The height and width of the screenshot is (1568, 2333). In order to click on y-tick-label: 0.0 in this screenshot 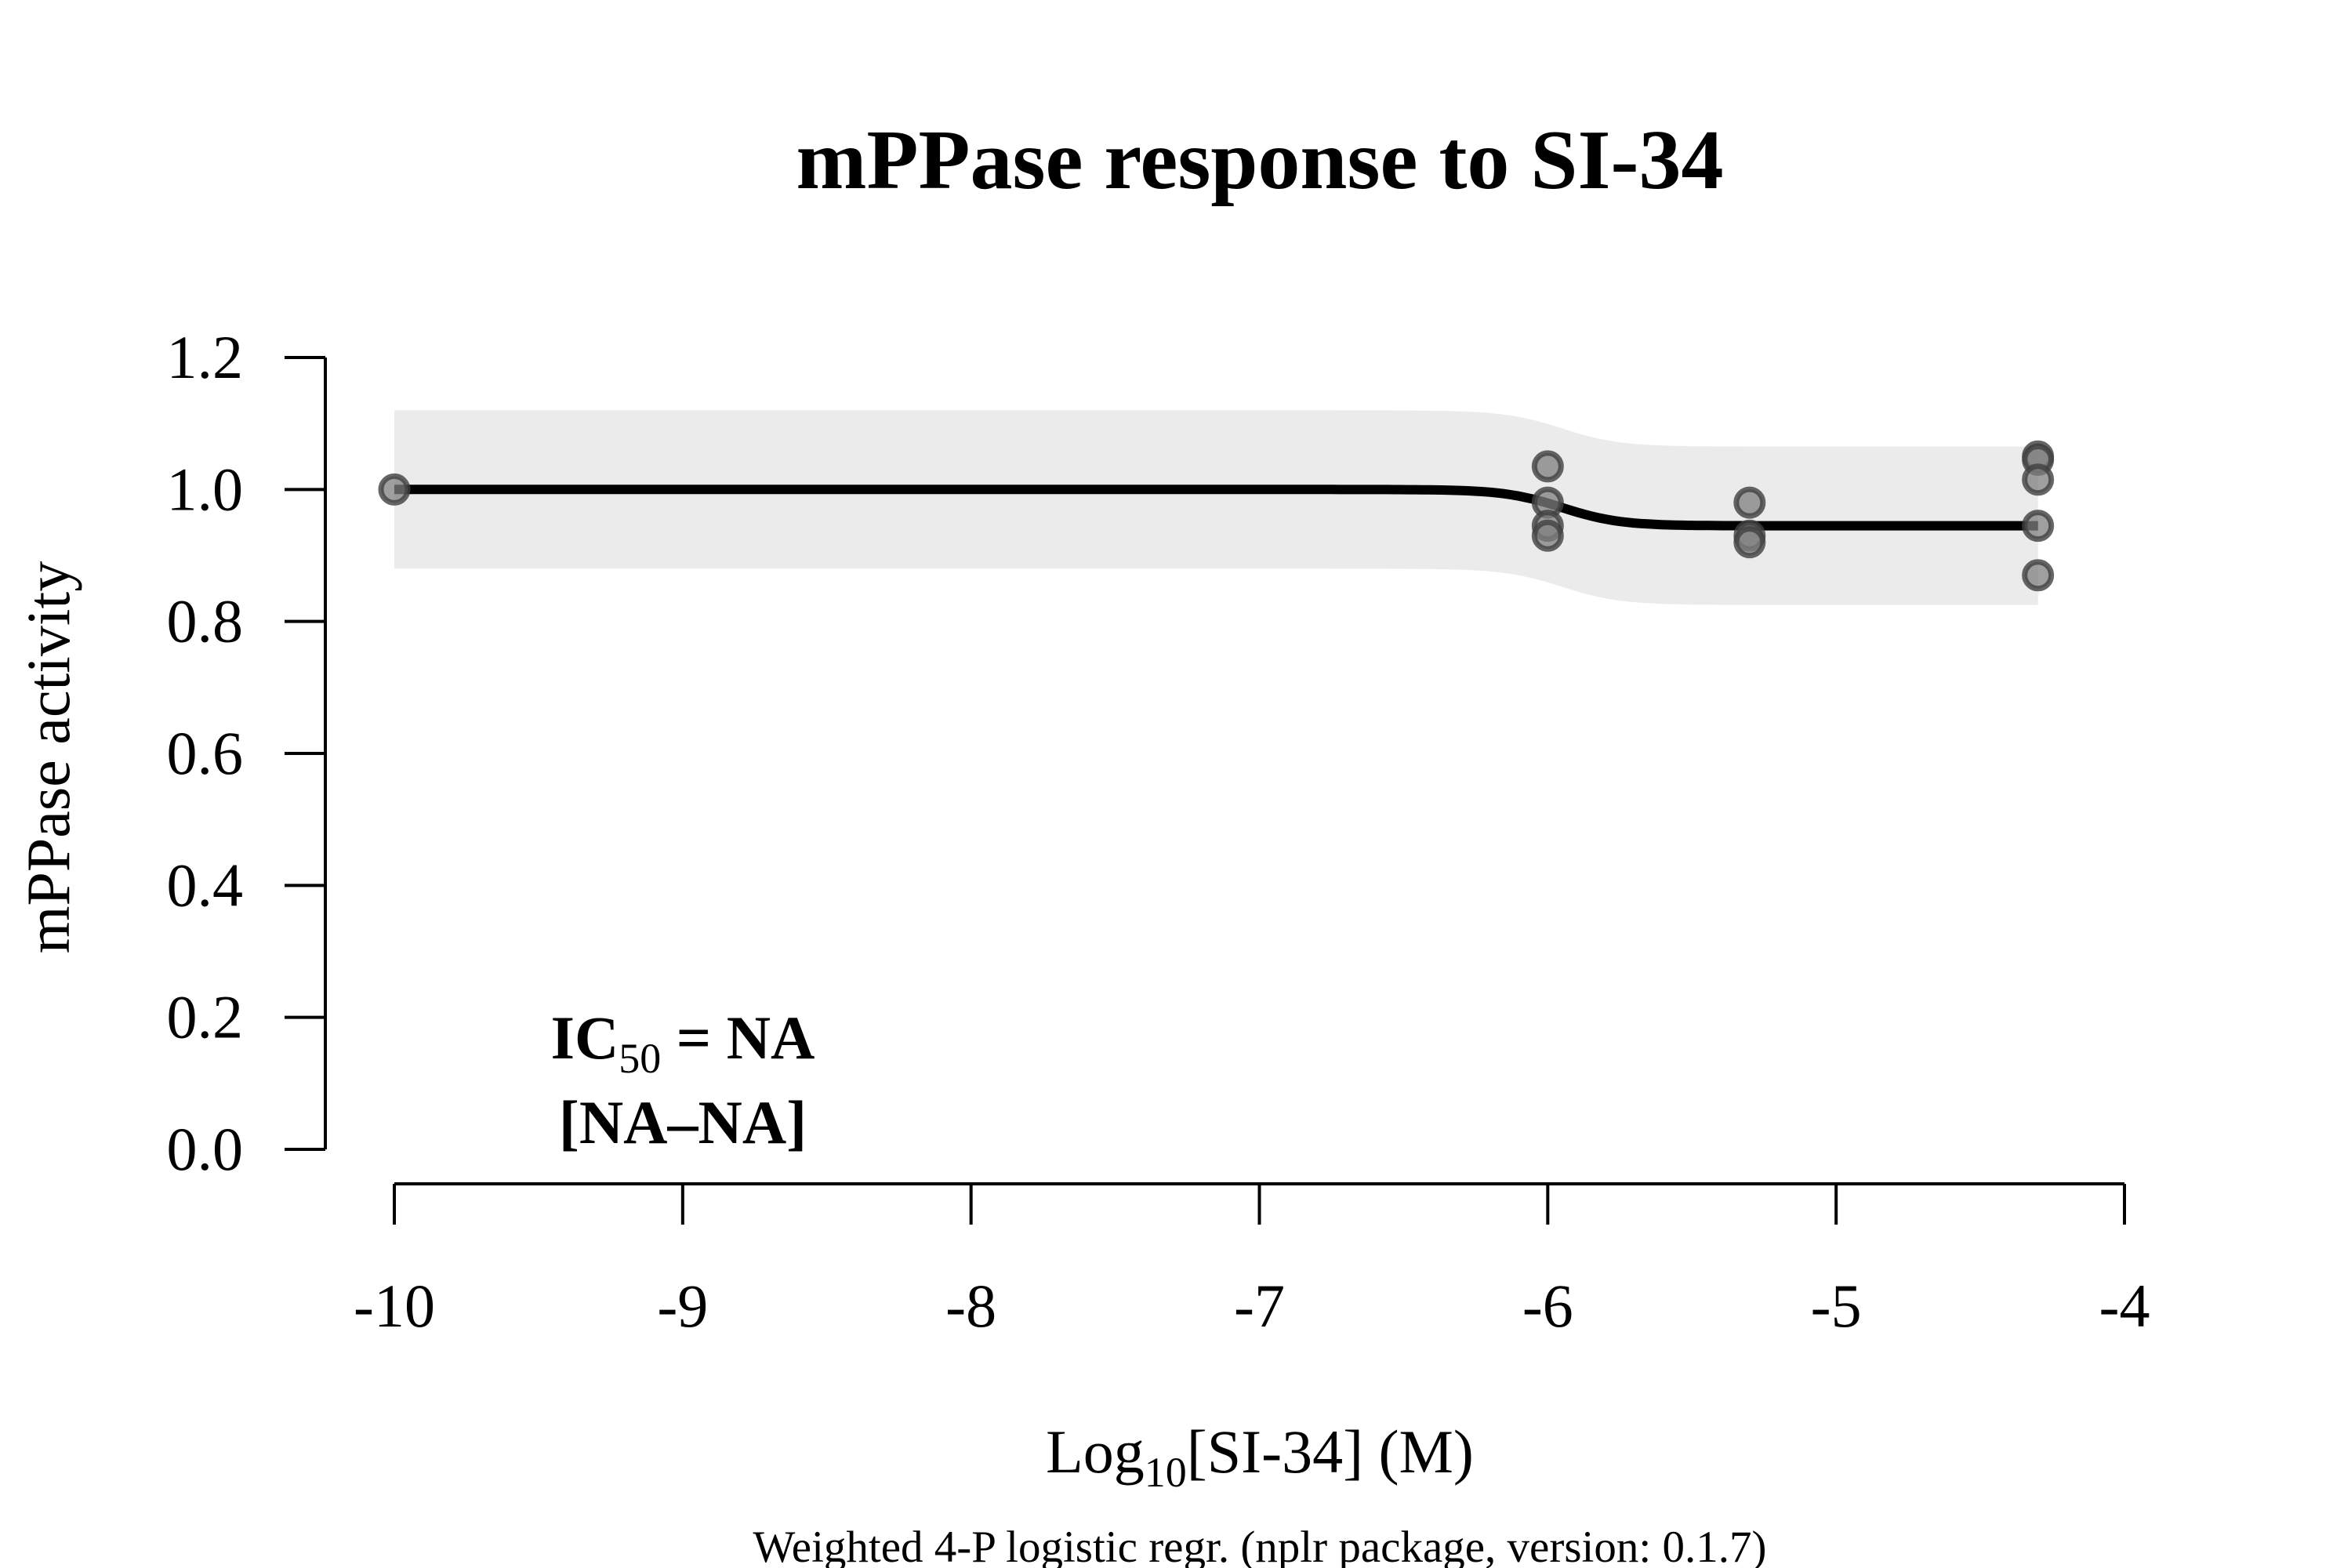, I will do `click(205, 1149)`.